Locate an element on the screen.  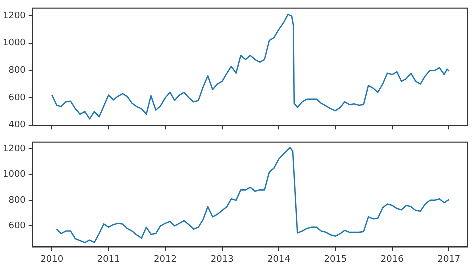
x-tick-label: 2014 is located at coordinates (279, 259).